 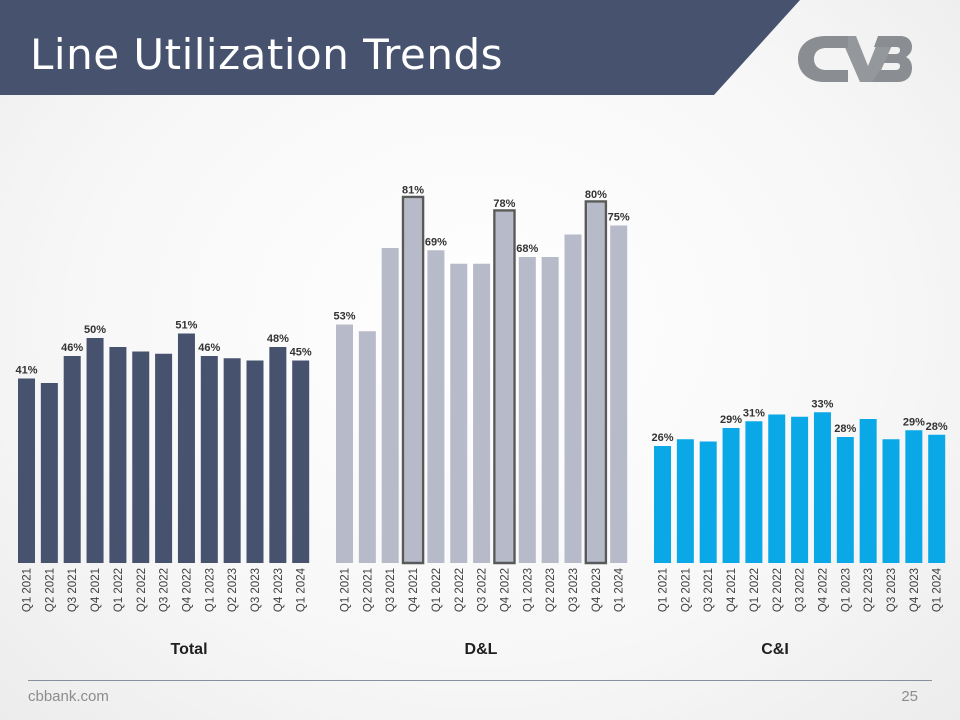 I want to click on dl-highlight-q4-2022, so click(x=504, y=387).